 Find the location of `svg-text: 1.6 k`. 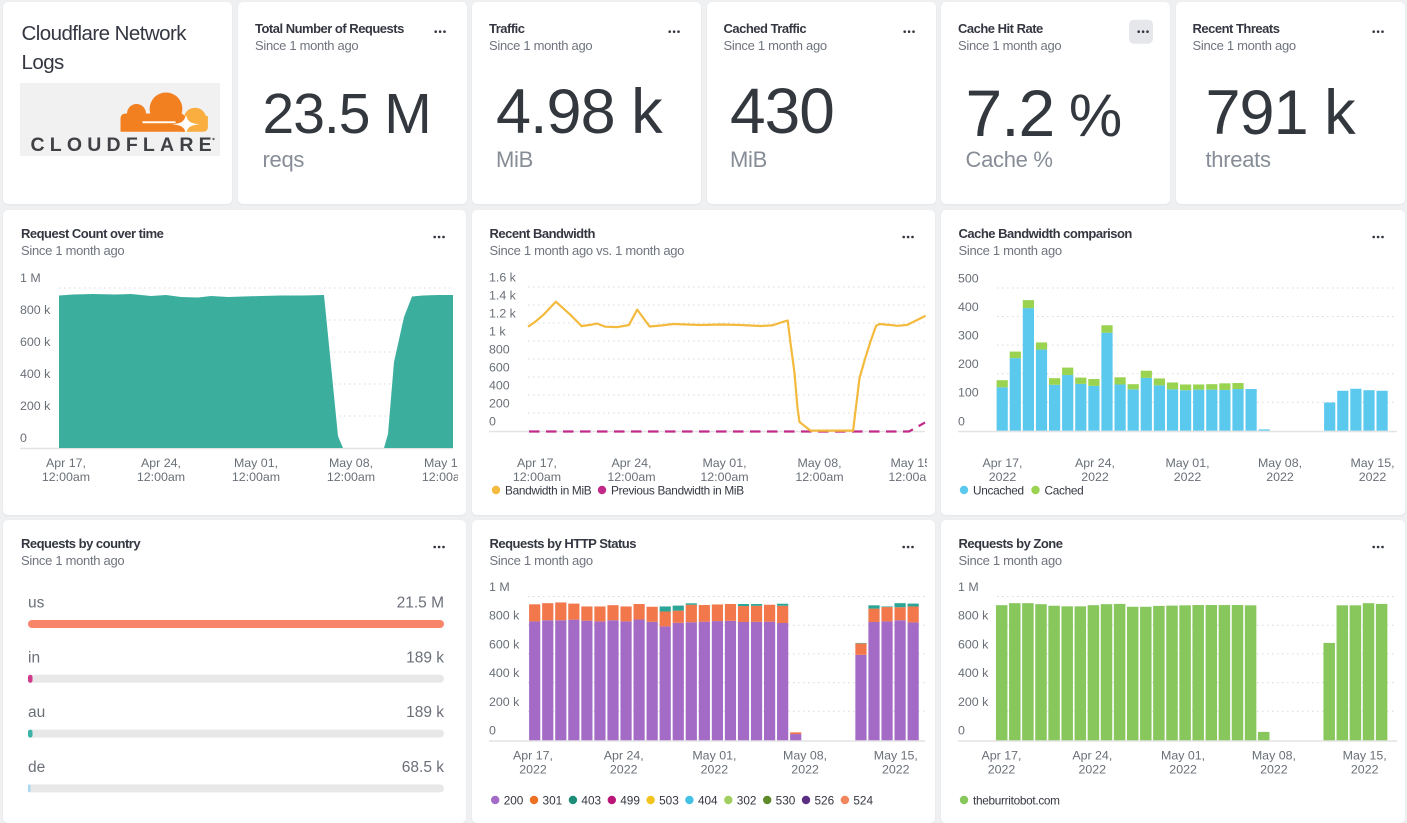

svg-text: 1.6 k is located at coordinates (503, 278).